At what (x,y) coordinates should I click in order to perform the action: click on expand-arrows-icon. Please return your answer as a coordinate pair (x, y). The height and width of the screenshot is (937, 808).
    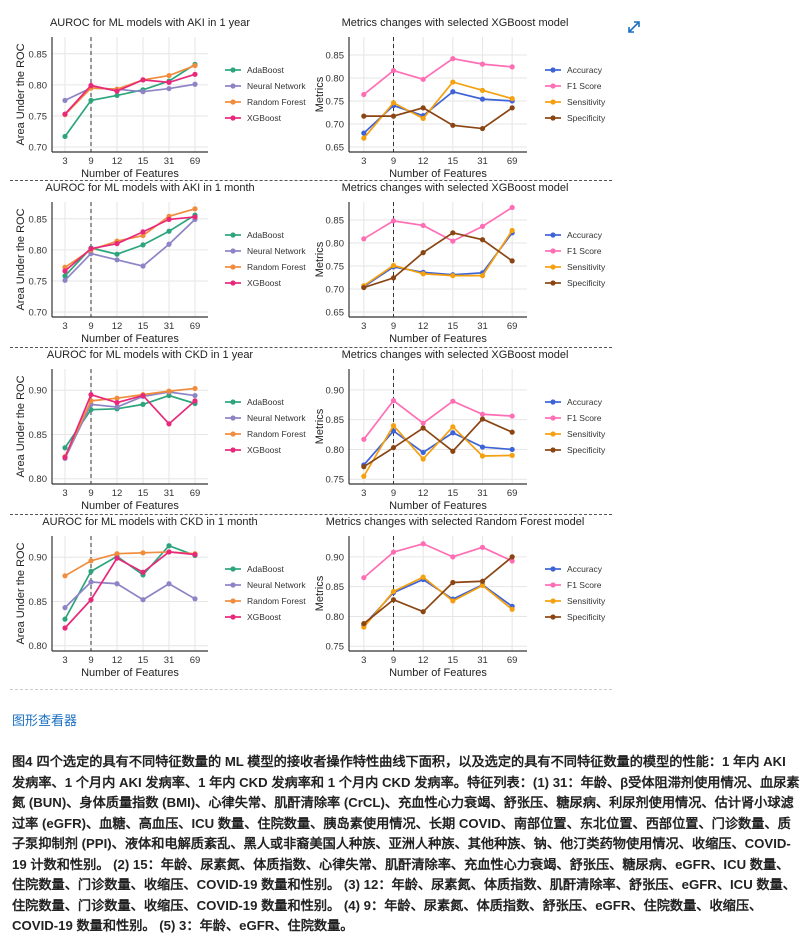
    Looking at the image, I should click on (634, 27).